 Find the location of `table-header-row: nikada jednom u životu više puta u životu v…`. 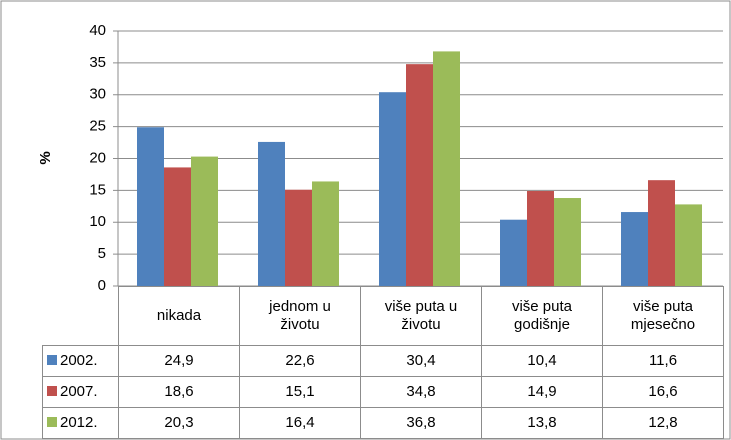

table-header-row: nikada jednom u životu više puta u životu v… is located at coordinates (383, 316).